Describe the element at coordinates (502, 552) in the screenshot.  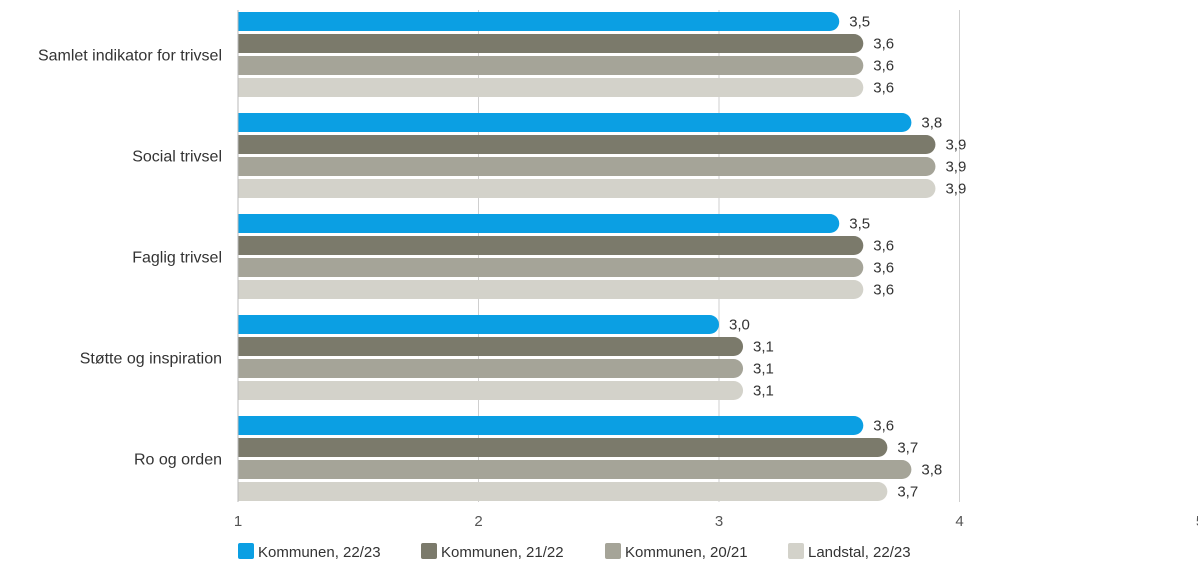
I see `legend-label: Kommunen, 21/22` at that location.